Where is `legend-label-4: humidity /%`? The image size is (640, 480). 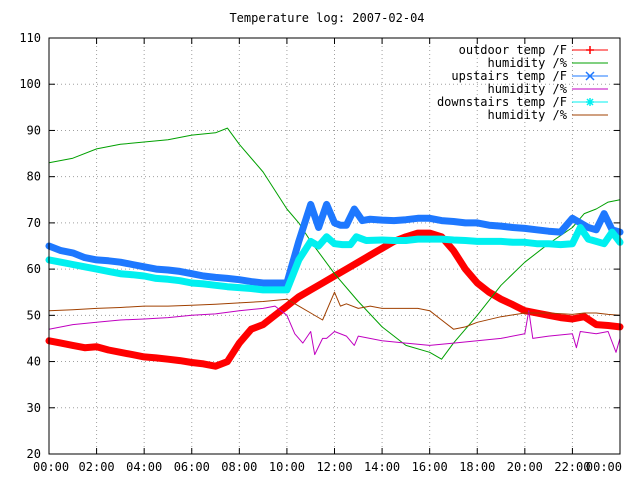 legend-label-4: humidity /% is located at coordinates (528, 89).